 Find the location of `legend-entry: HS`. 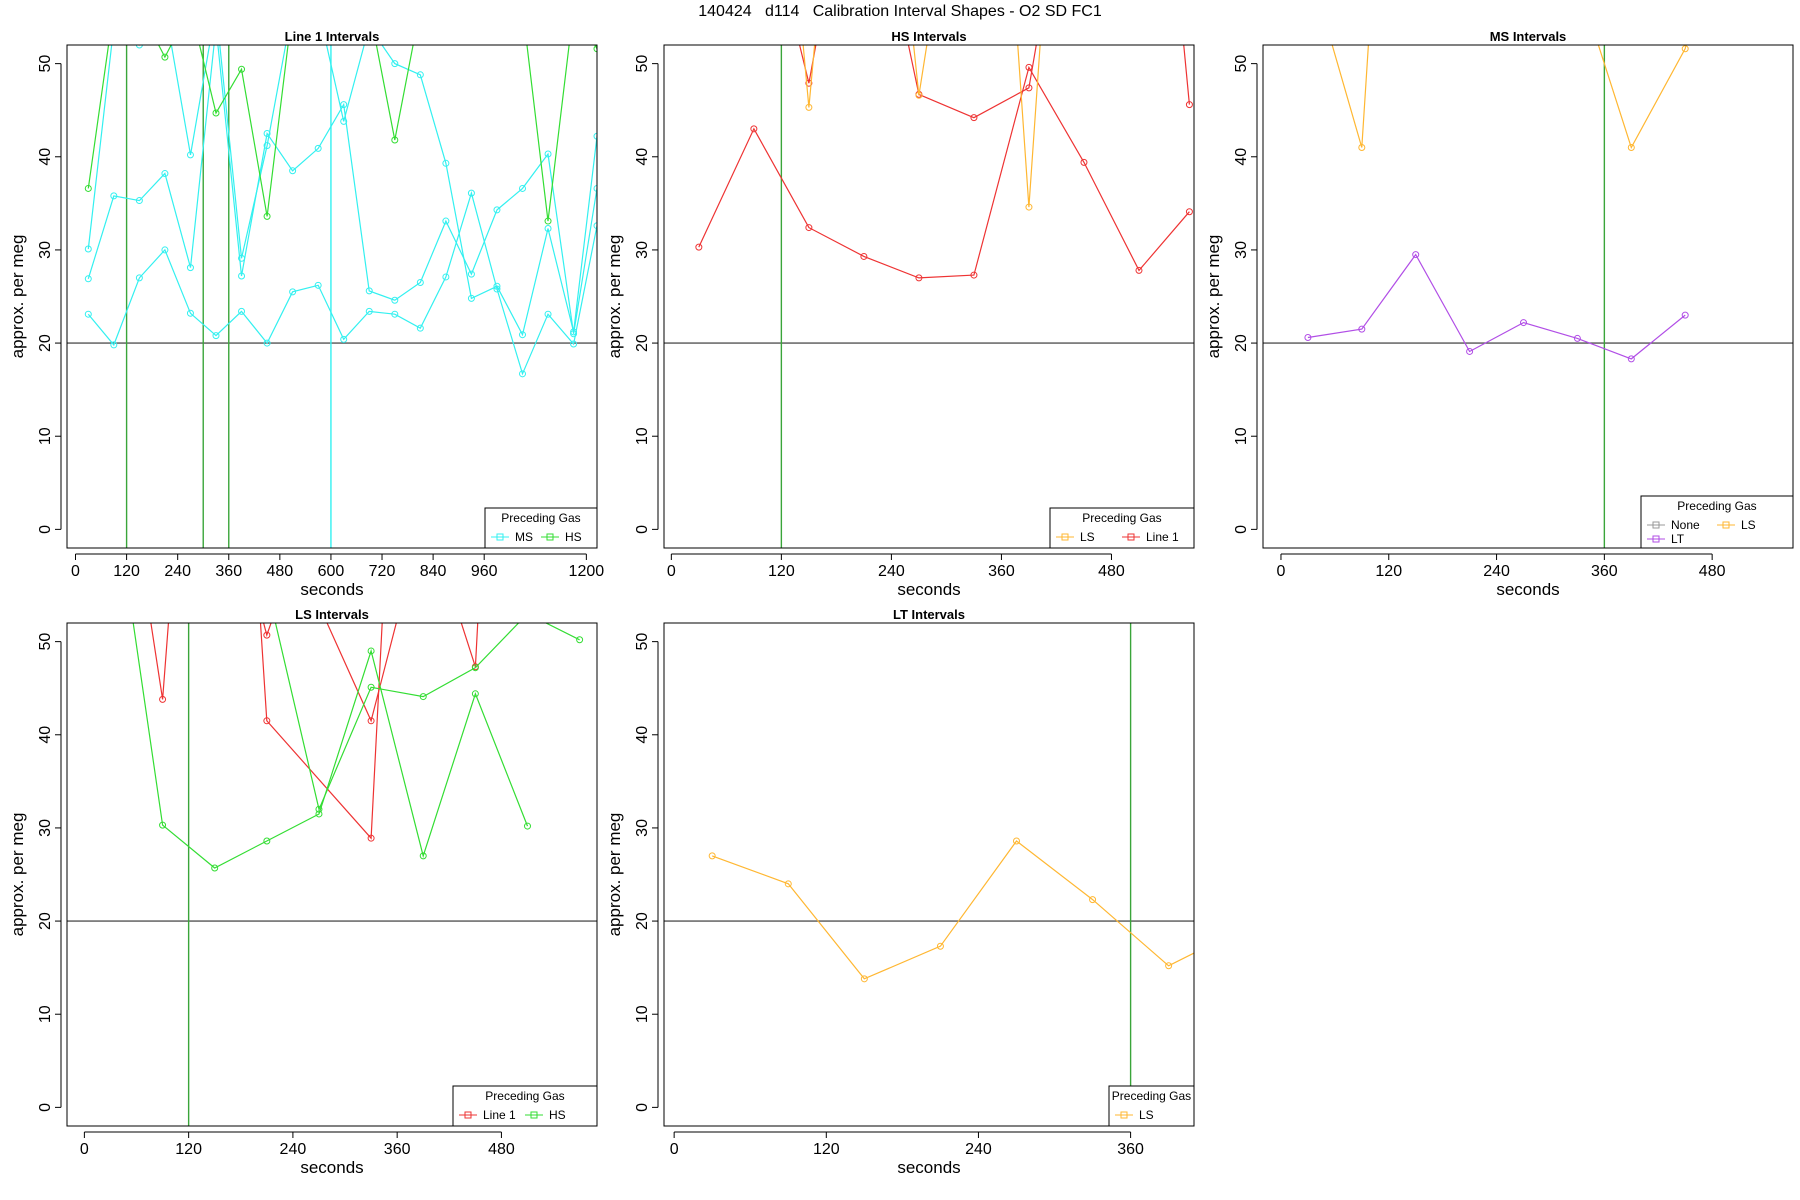

legend-entry: HS is located at coordinates (573, 537).